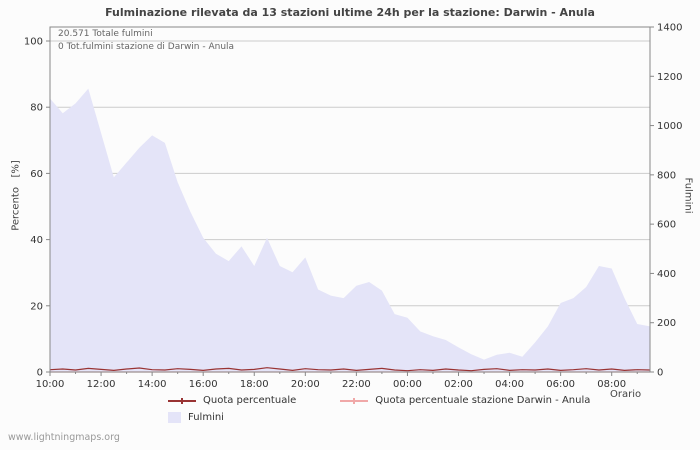 This screenshot has height=450, width=700. What do you see at coordinates (174, 417) in the screenshot?
I see `fulmini-area-swatch-icon` at bounding box center [174, 417].